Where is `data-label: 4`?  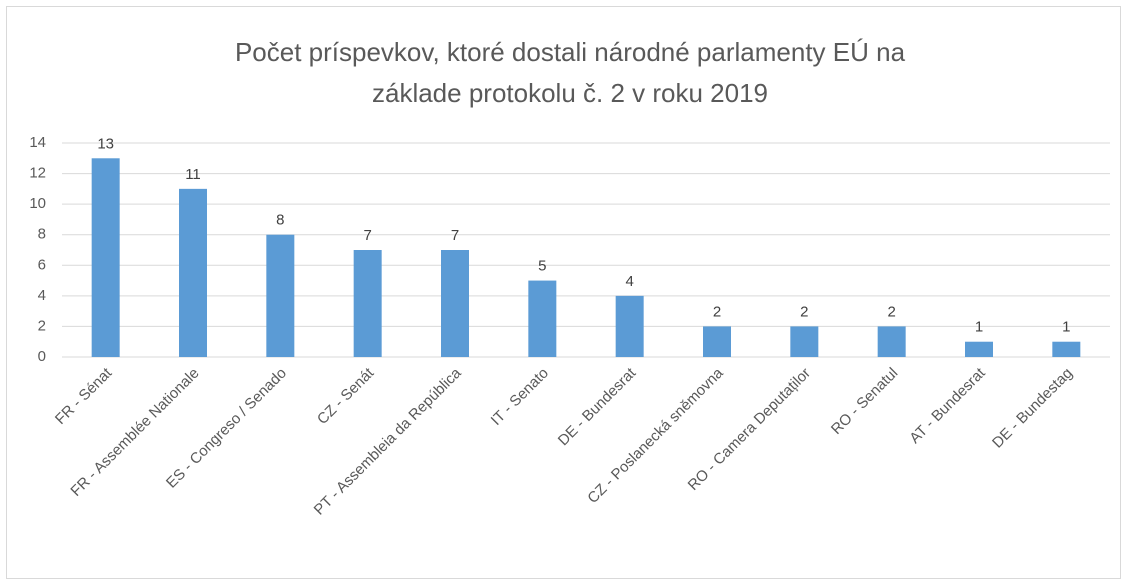 data-label: 4 is located at coordinates (629, 281).